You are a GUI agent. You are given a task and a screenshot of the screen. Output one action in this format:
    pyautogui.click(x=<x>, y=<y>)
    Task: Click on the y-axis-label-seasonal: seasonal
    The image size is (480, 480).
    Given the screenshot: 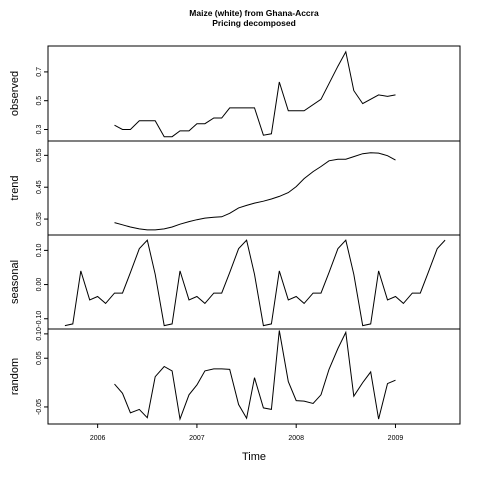 What is the action you would take?
    pyautogui.click(x=15, y=282)
    